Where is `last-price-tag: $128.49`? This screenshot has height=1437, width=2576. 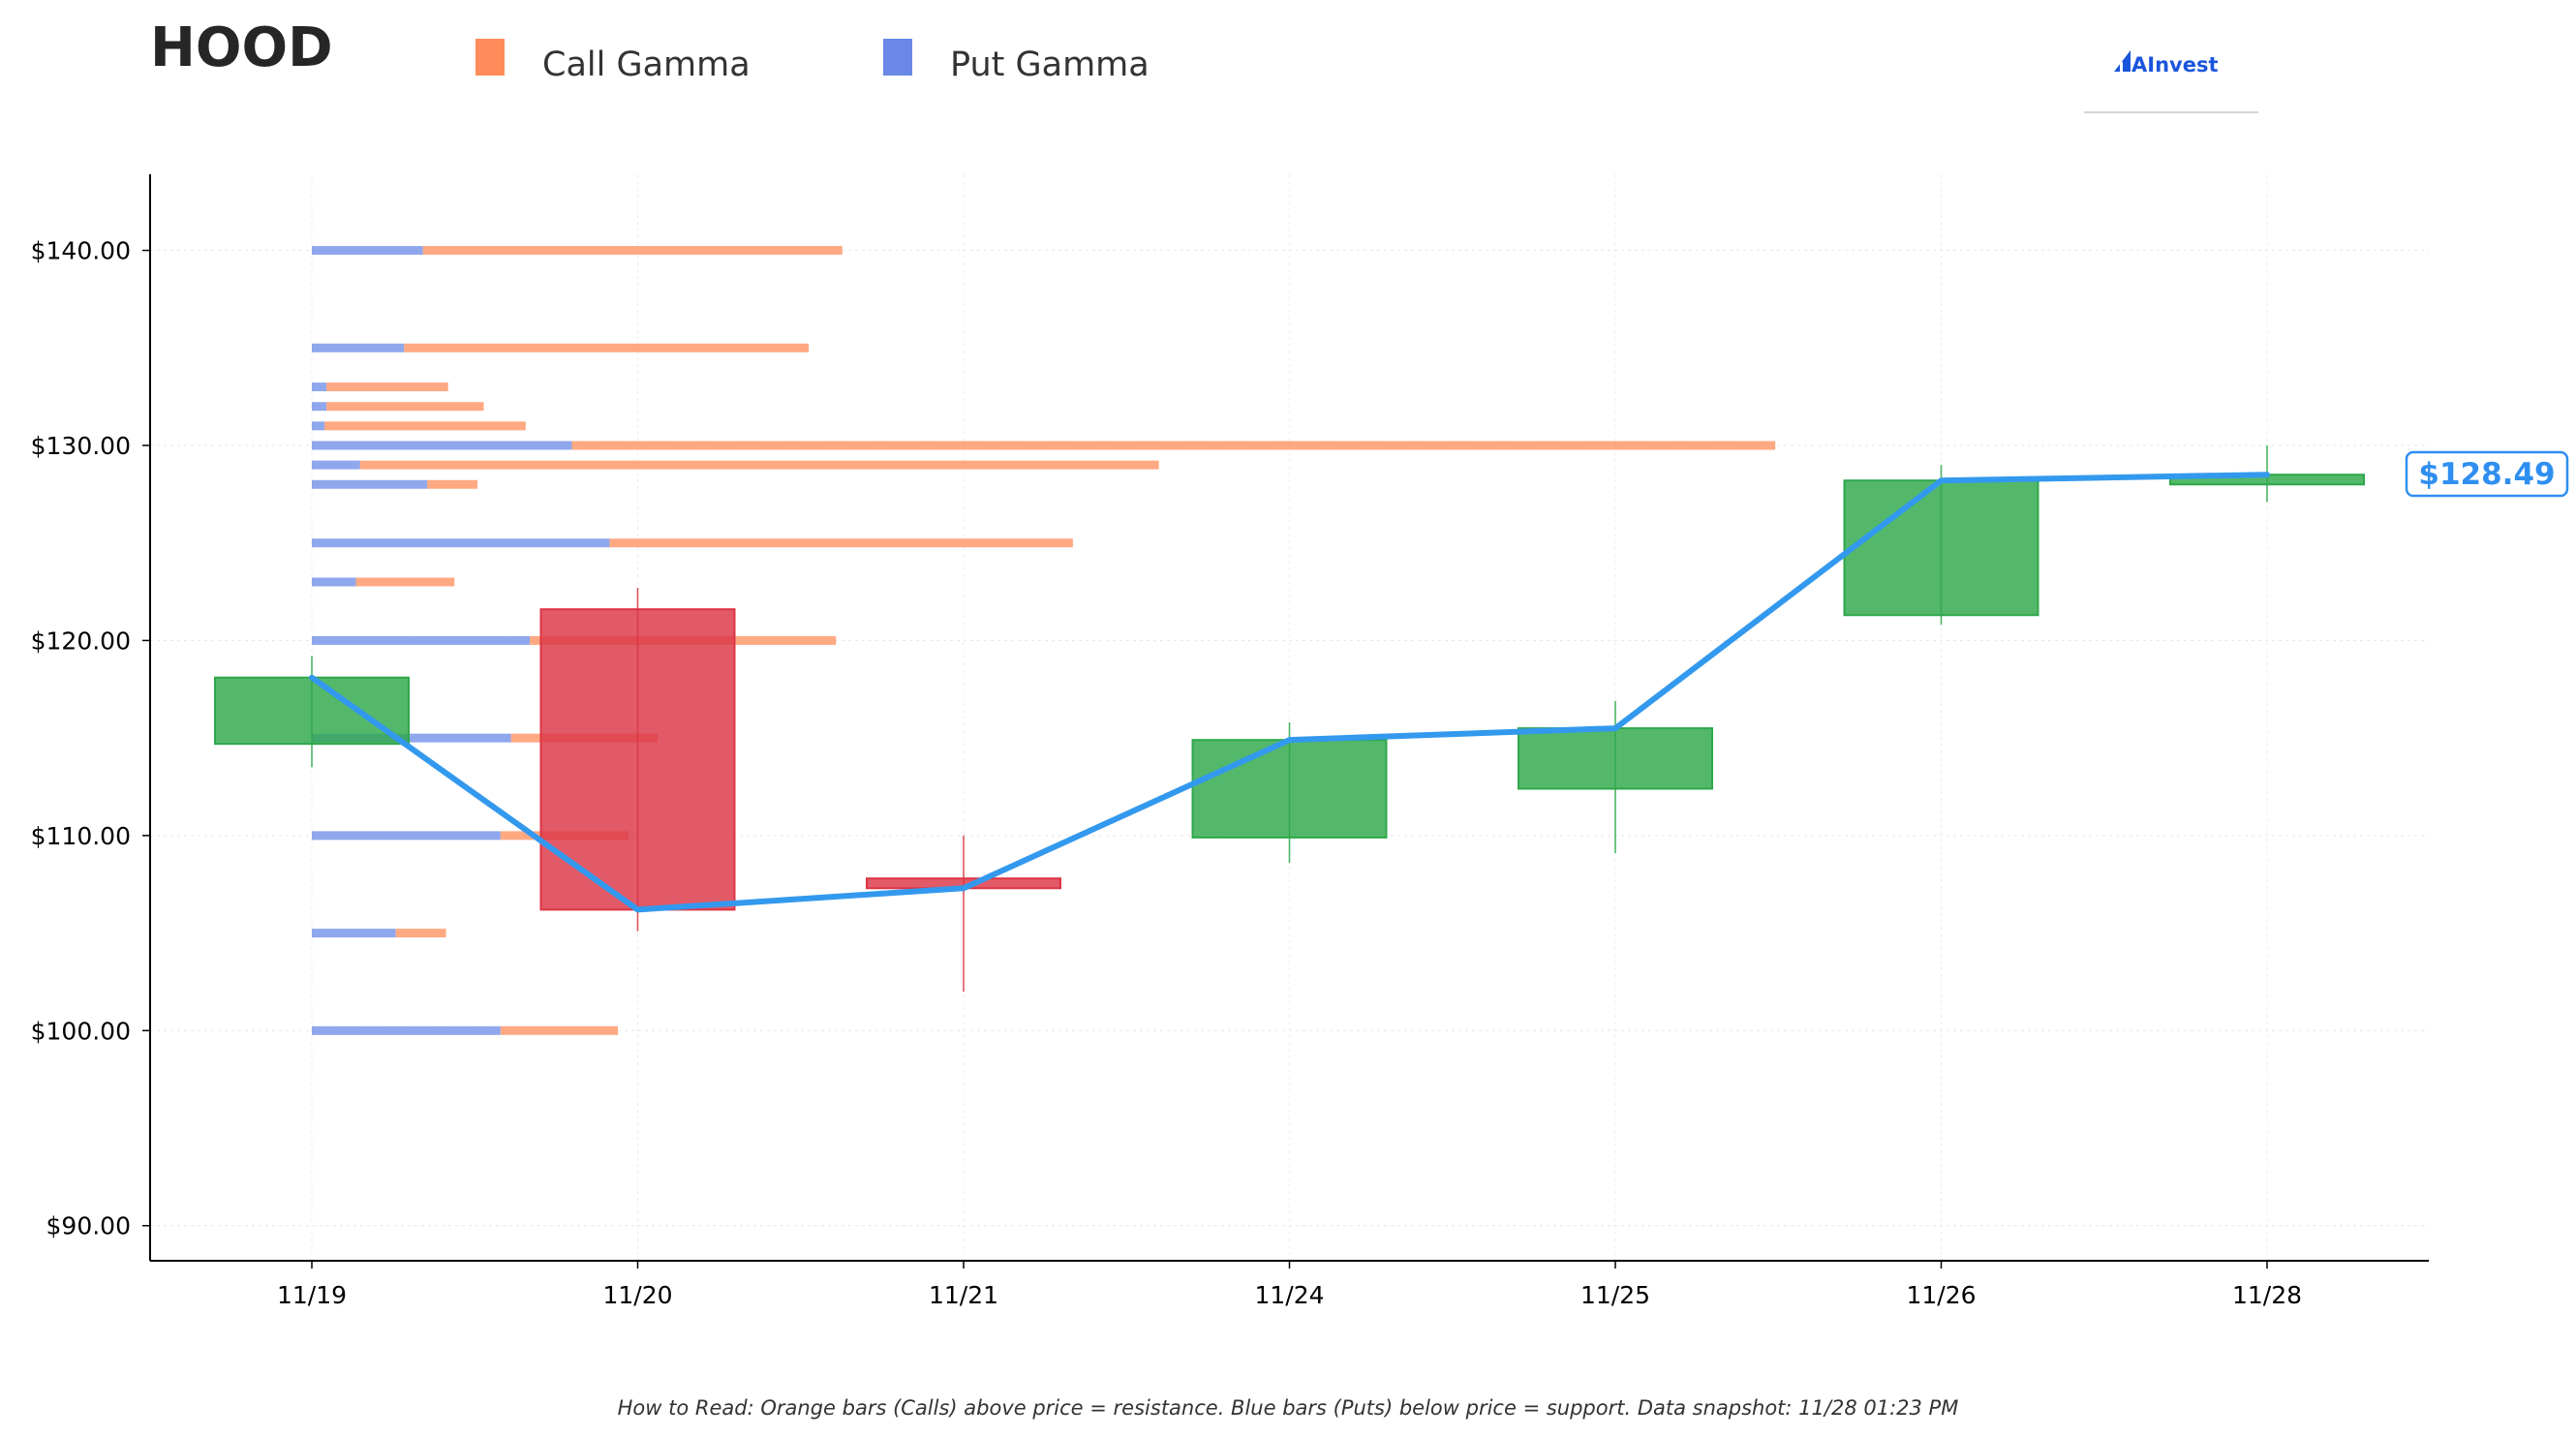
last-price-tag: $128.49 is located at coordinates (2487, 474).